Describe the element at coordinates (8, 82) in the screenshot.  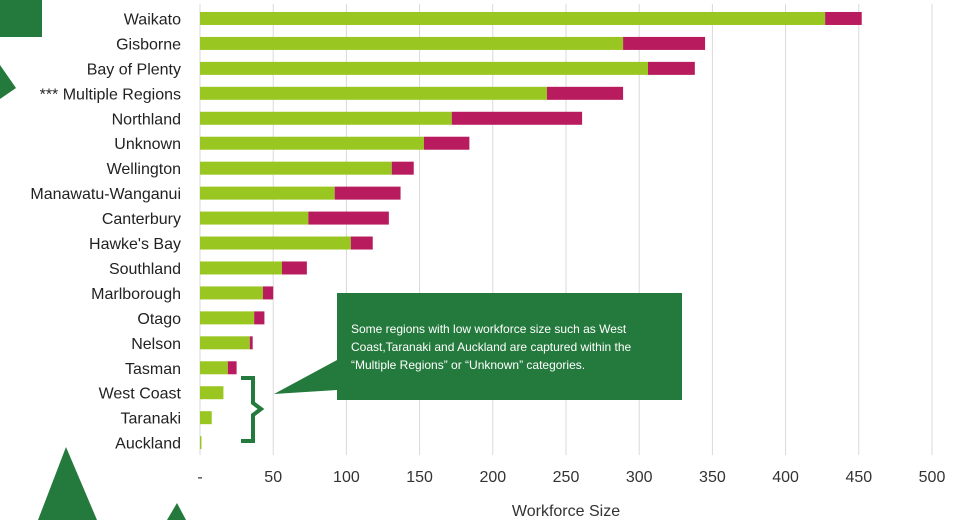
I see `green-triangle-top-left` at that location.